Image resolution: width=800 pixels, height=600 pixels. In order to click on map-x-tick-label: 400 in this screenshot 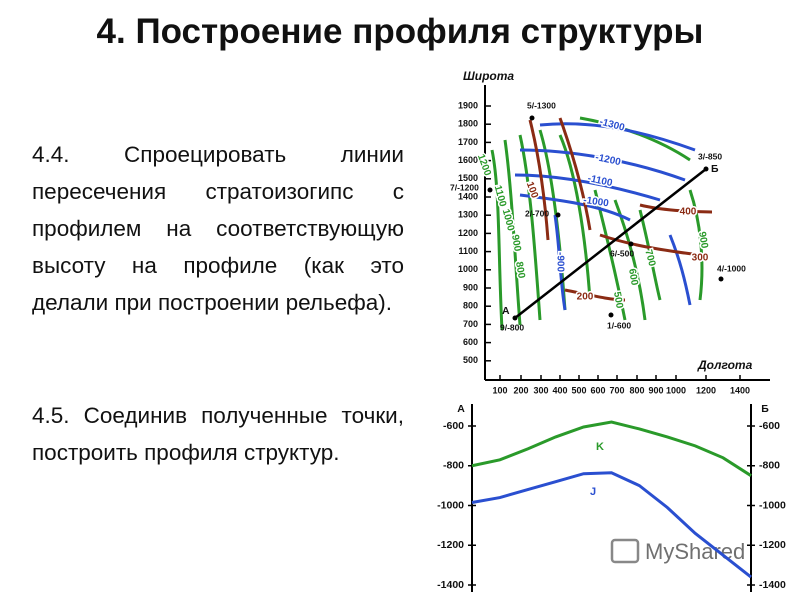, I will do `click(559, 390)`.